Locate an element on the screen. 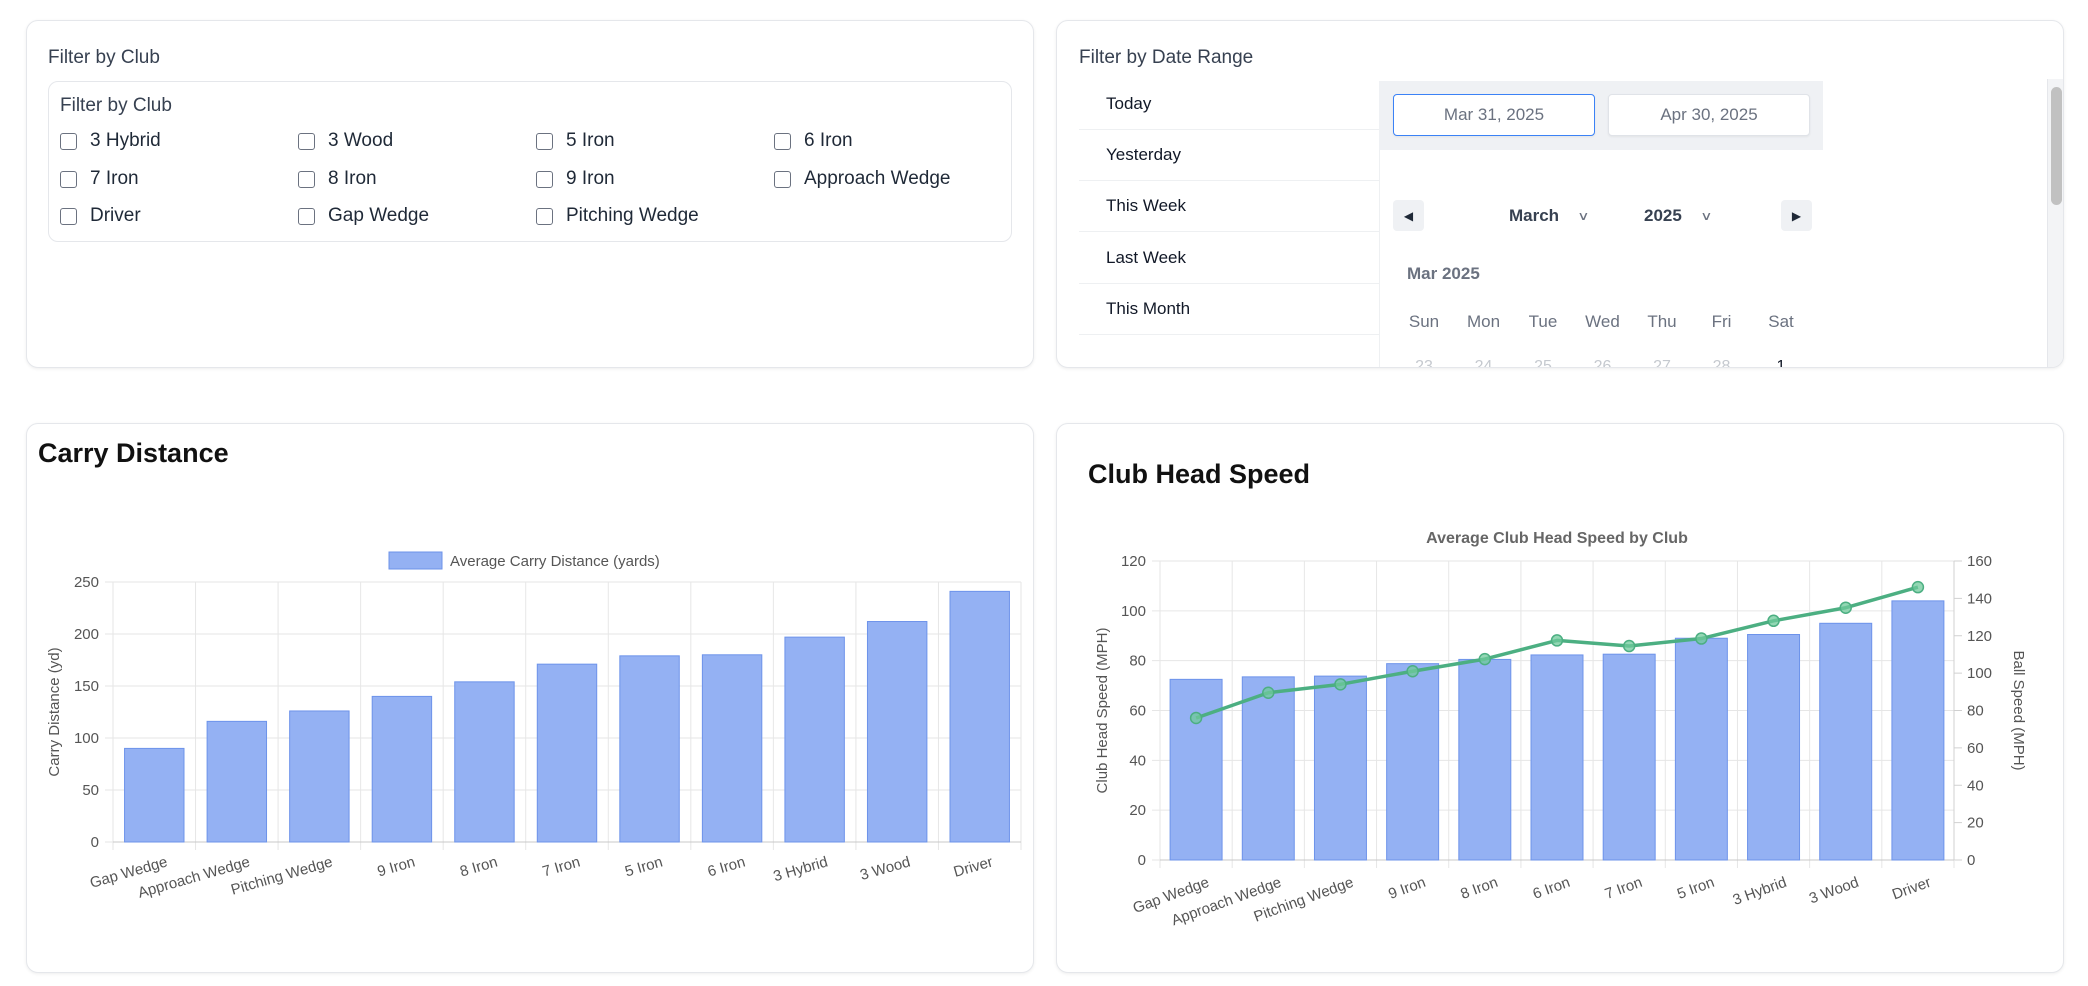 Image resolution: width=2088 pixels, height=986 pixels. legend-label: Average Carry Distance (yards) is located at coordinates (555, 561).